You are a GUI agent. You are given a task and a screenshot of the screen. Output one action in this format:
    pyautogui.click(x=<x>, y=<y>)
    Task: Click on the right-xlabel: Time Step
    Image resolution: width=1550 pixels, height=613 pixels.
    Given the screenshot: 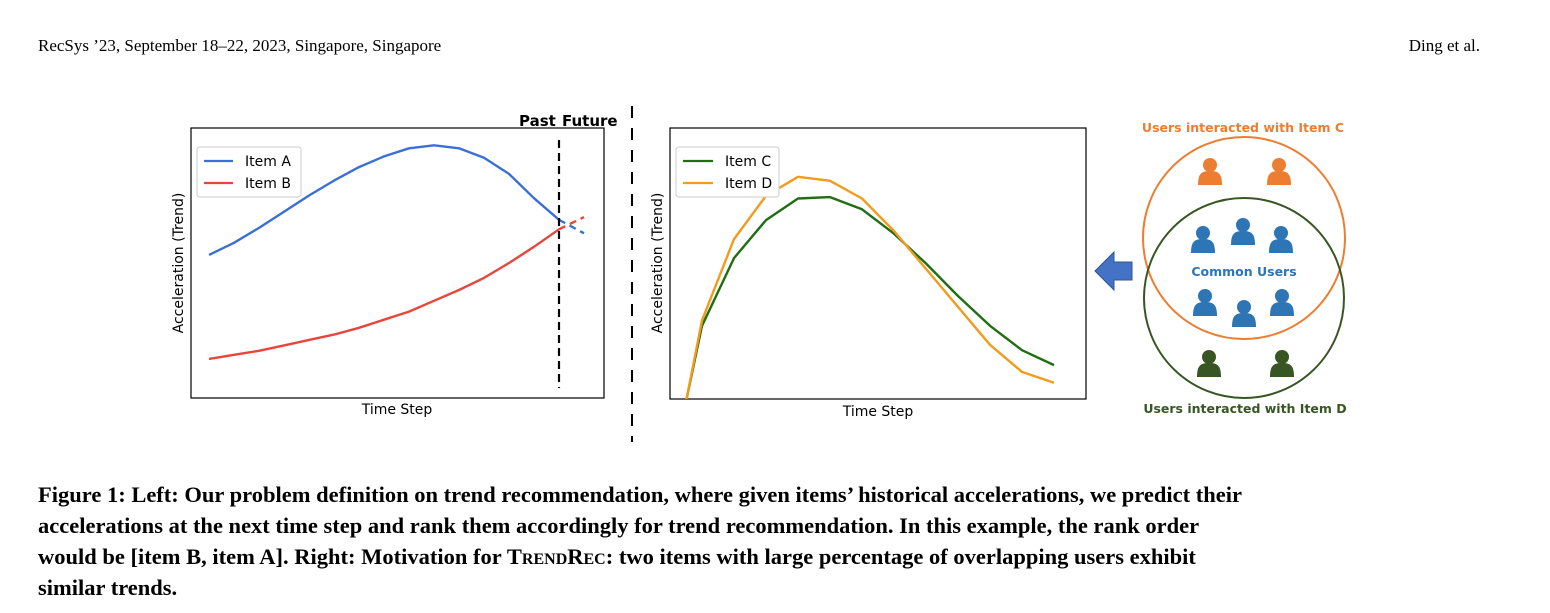 What is the action you would take?
    pyautogui.click(x=878, y=412)
    